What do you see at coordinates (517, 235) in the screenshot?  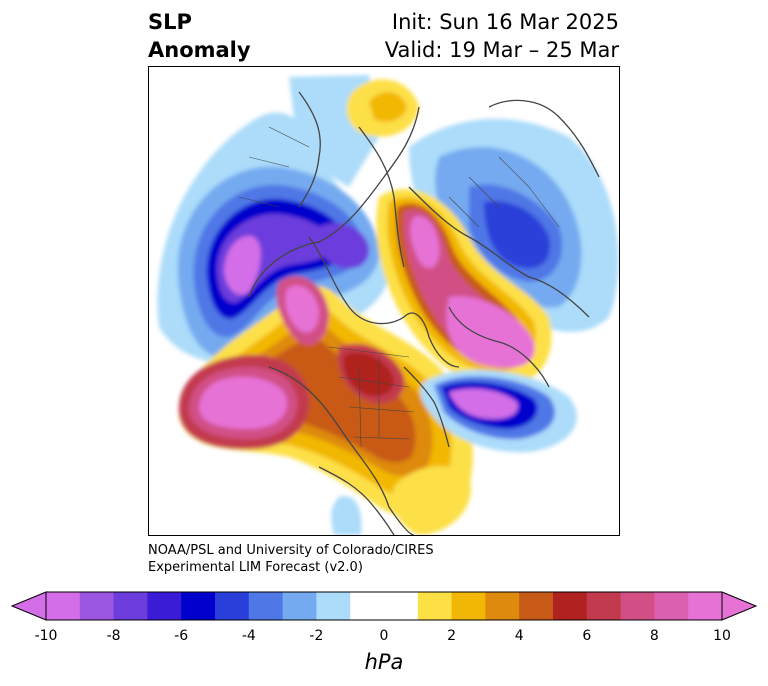 I see `low-center-europe` at bounding box center [517, 235].